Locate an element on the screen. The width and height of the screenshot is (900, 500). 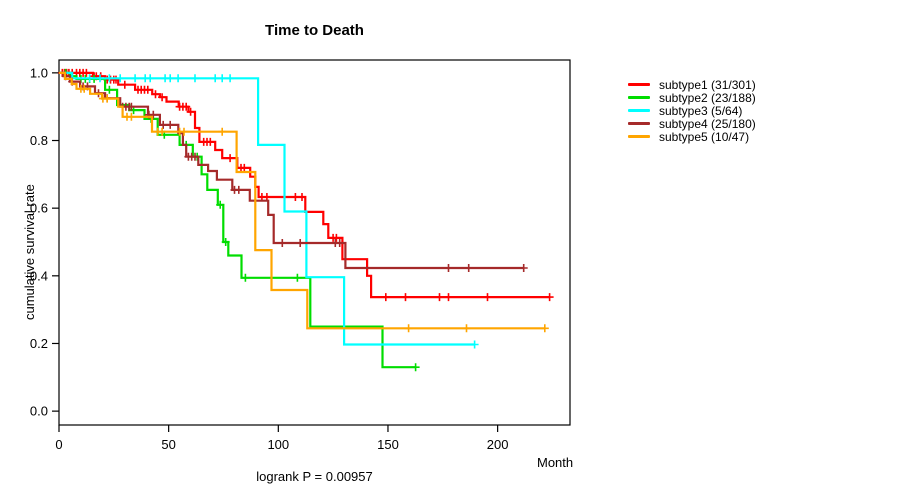
legend-label-subtype1: subtype1 (31/301) is located at coordinates (707, 84).